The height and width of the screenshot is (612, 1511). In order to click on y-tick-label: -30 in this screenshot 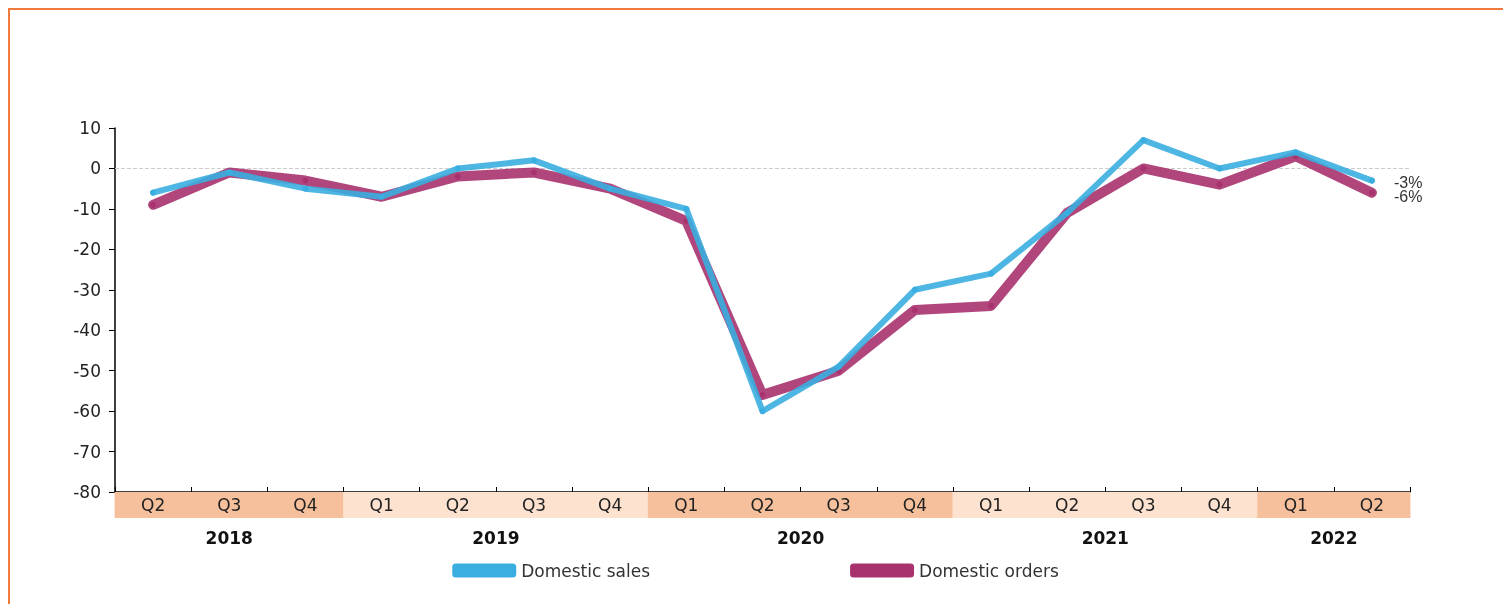, I will do `click(87, 289)`.